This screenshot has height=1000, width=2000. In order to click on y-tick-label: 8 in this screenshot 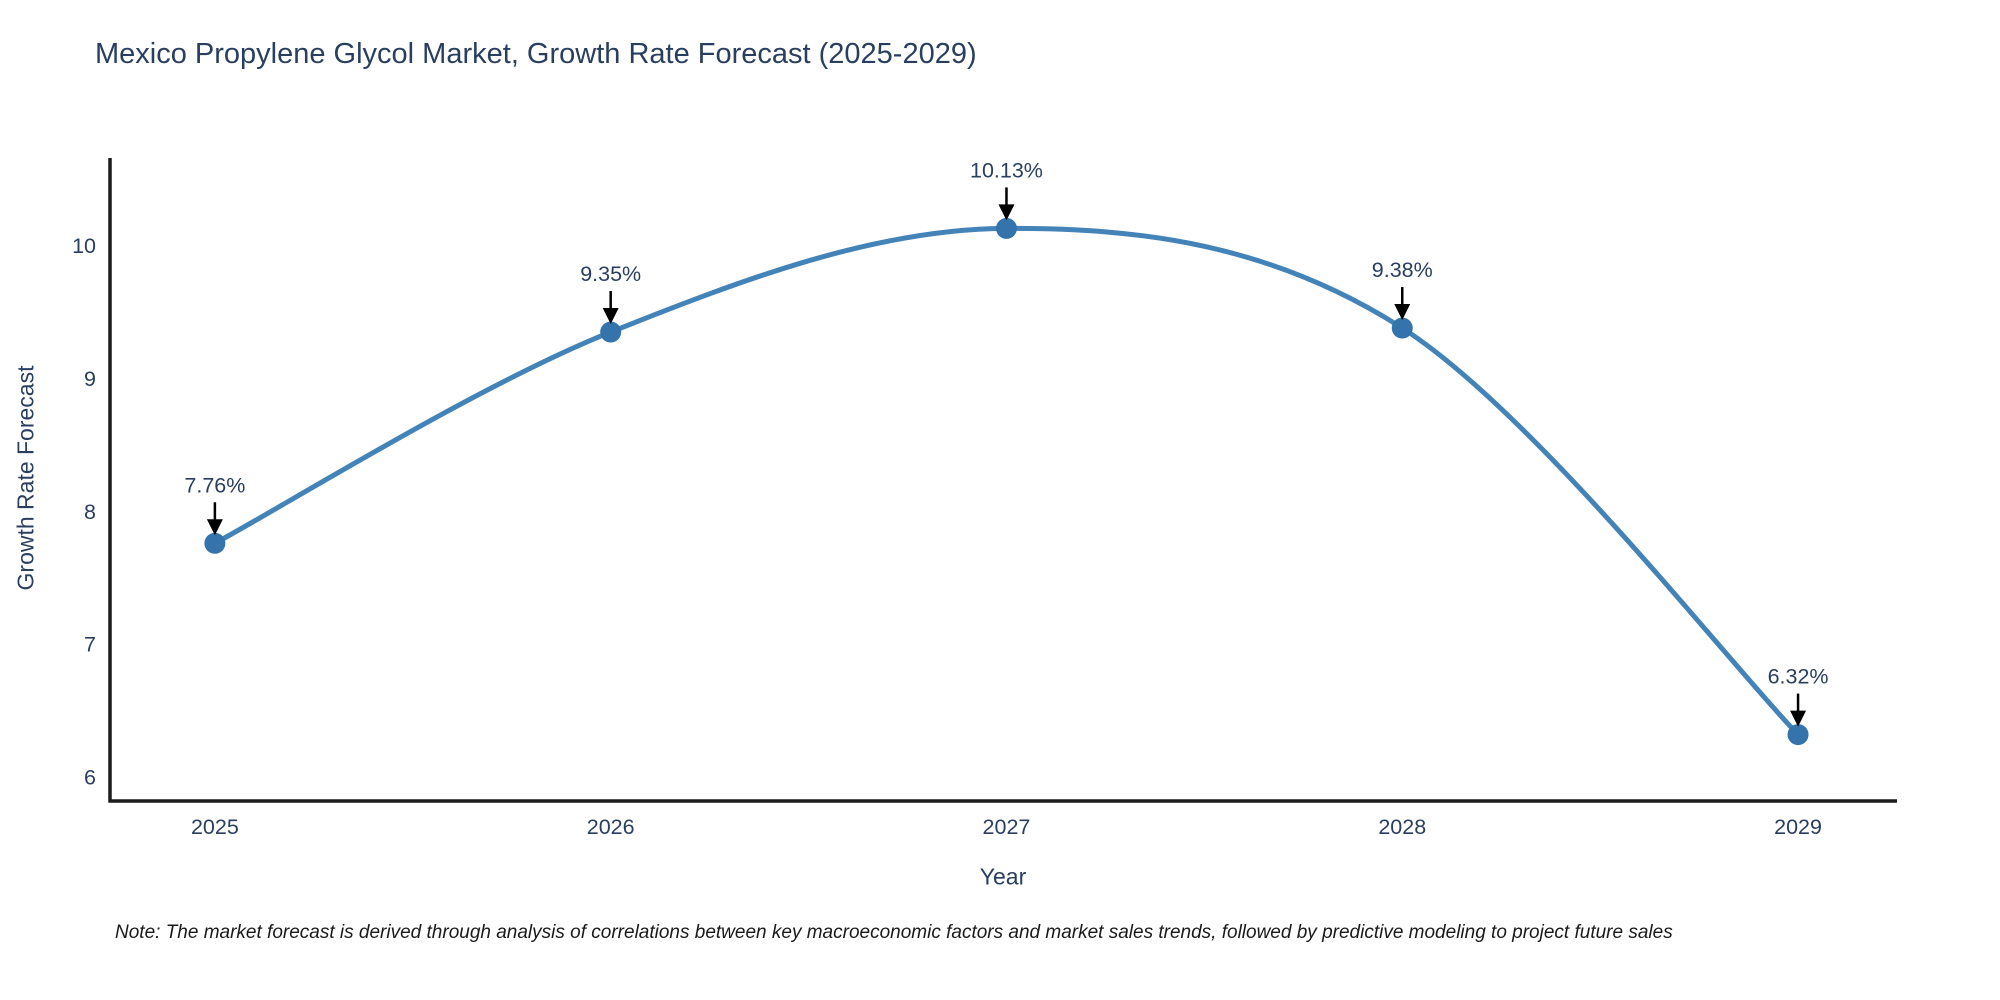, I will do `click(90, 512)`.